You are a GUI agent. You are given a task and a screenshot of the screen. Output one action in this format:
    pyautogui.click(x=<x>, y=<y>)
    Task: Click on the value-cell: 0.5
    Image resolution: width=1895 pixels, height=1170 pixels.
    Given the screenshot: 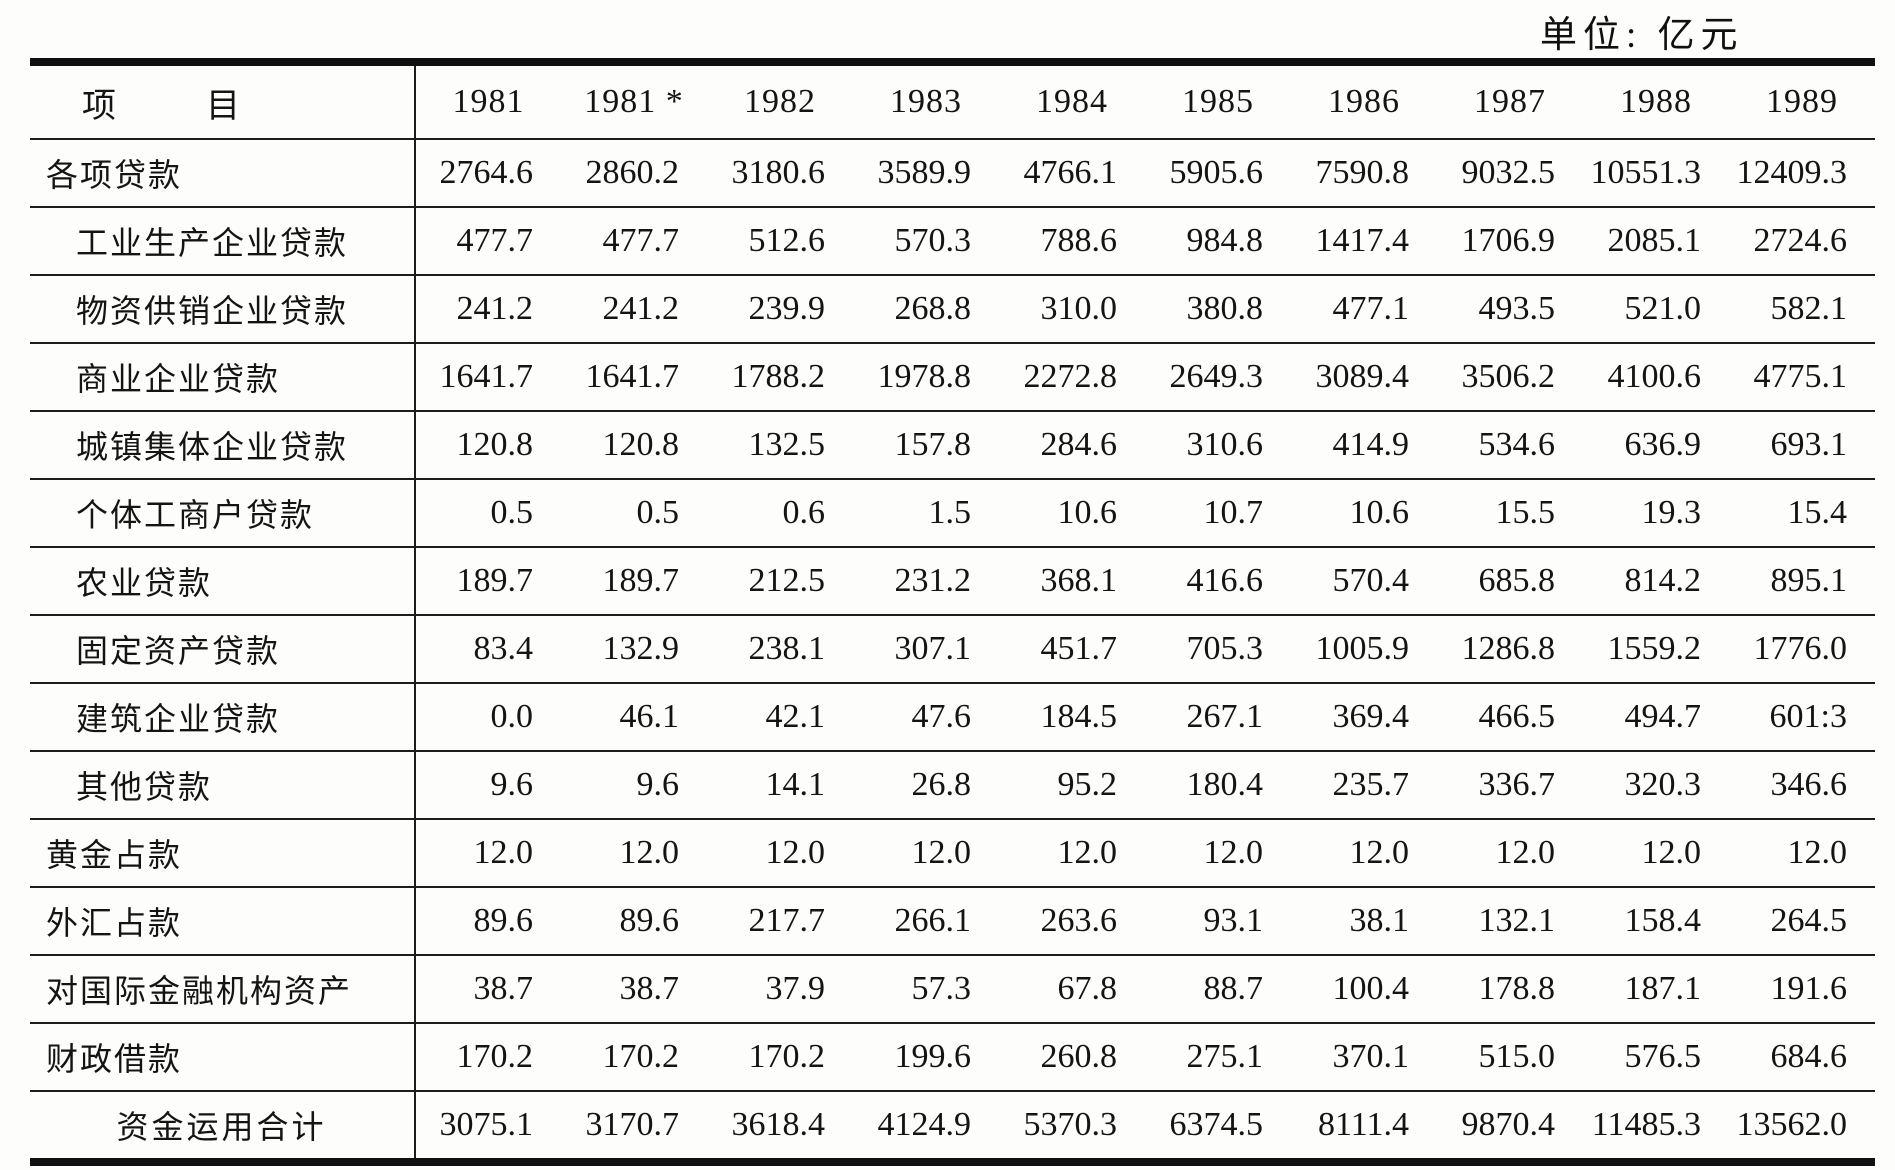 What is the action you would take?
    pyautogui.click(x=634, y=513)
    